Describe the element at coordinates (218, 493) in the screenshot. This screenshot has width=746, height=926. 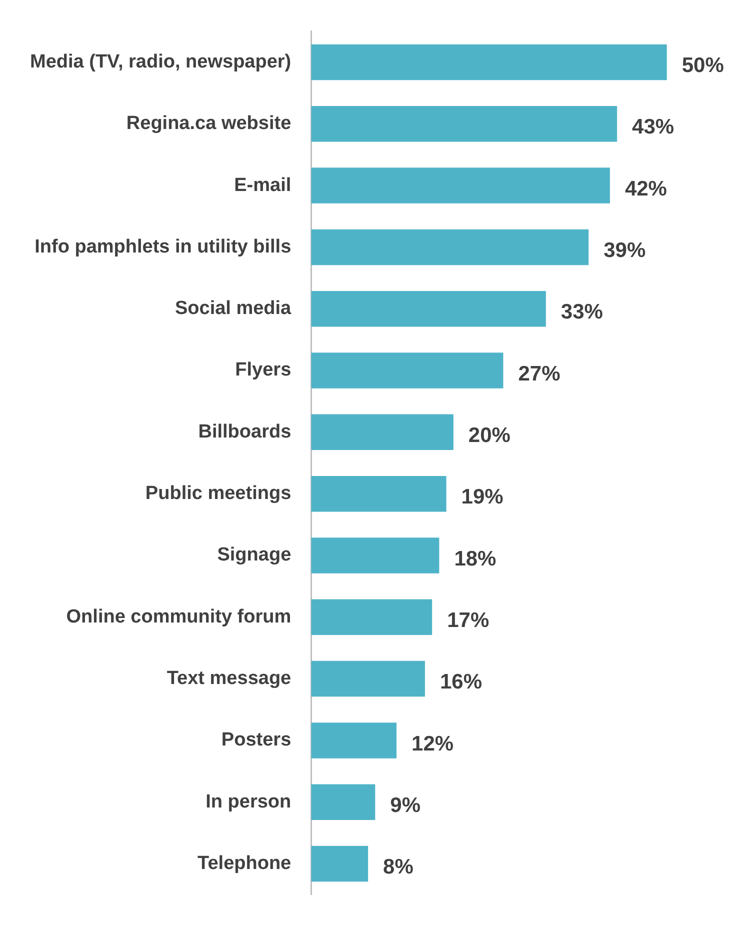
I see `y-tick-label: Public meetings` at that location.